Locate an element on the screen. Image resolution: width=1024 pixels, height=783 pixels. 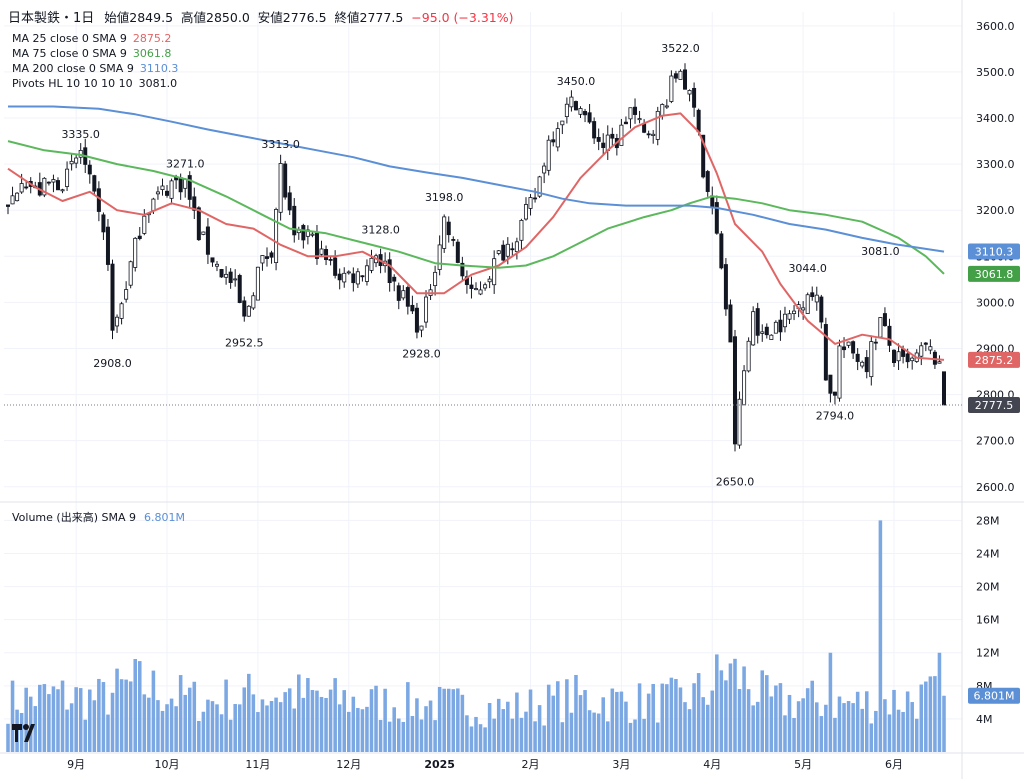
pivots-value: 3081.0 is located at coordinates (158, 83).